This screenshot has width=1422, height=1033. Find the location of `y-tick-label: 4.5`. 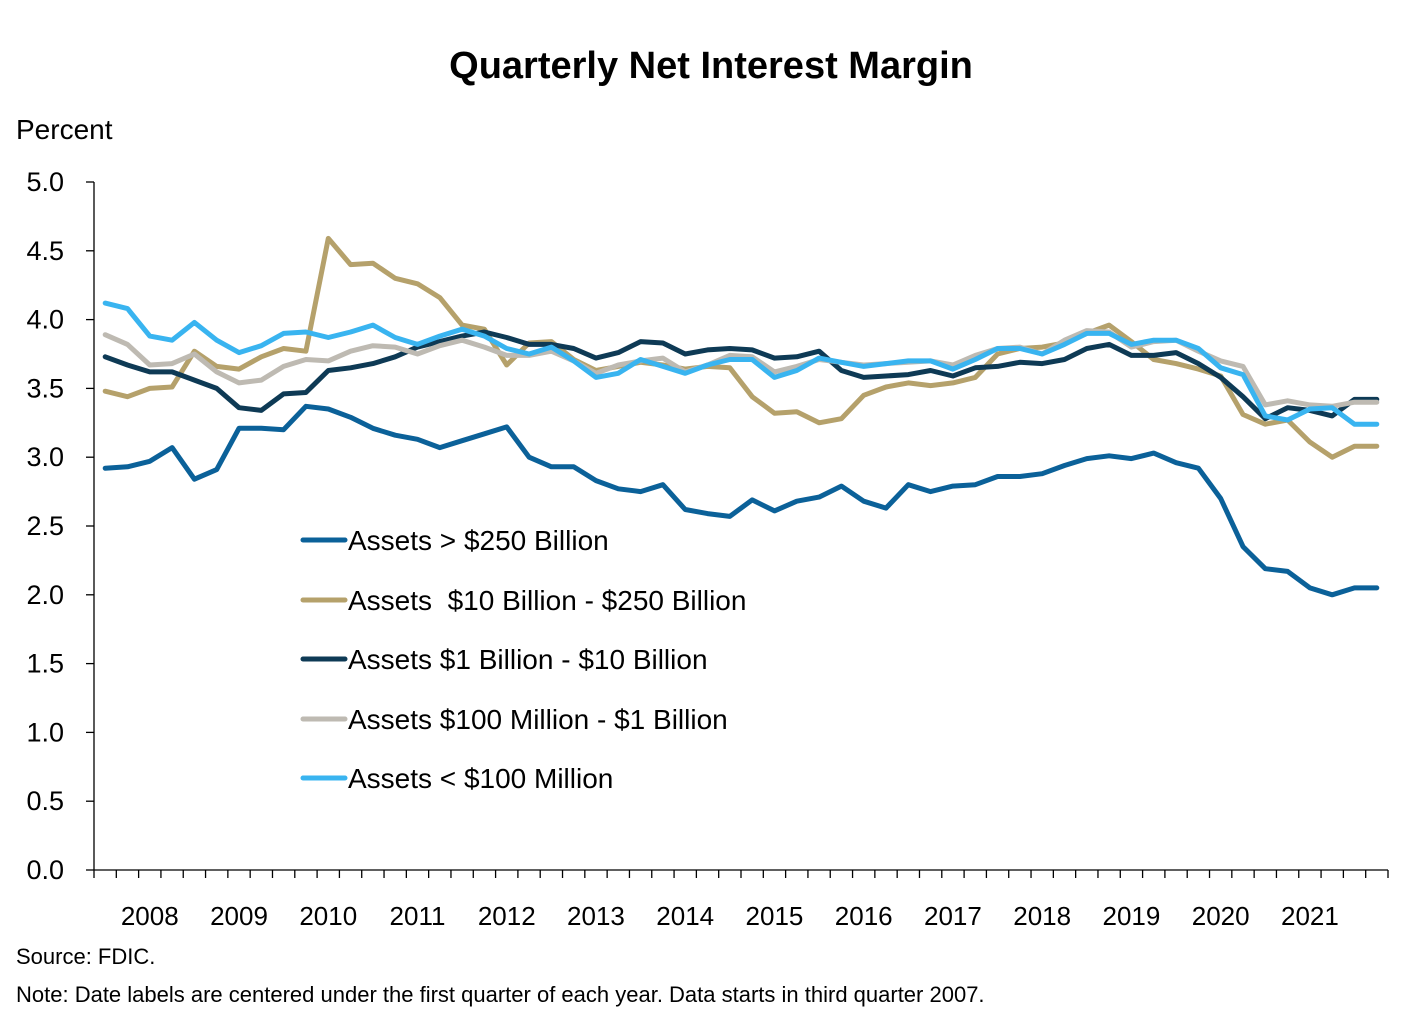

y-tick-label: 4.5 is located at coordinates (45, 251).